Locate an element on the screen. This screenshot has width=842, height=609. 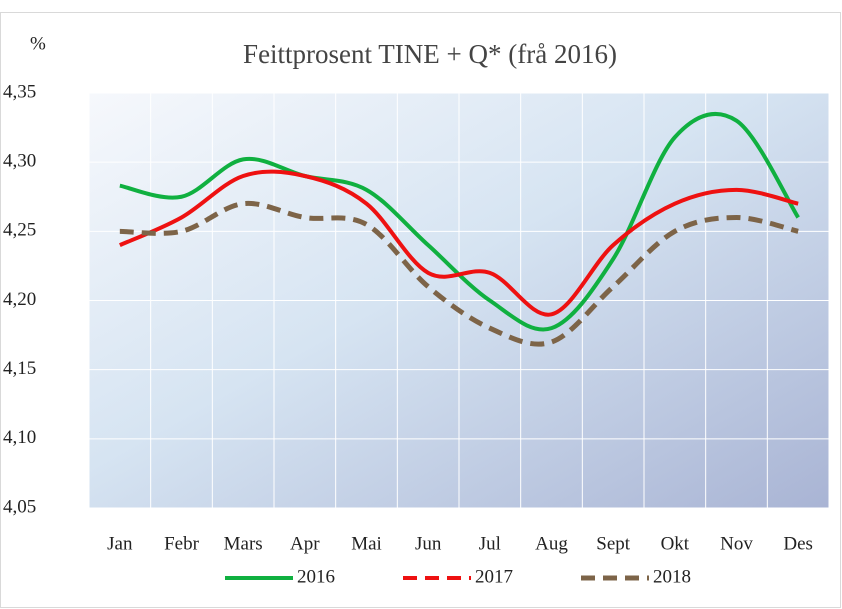
x-tick-label: Sept is located at coordinates (613, 543).